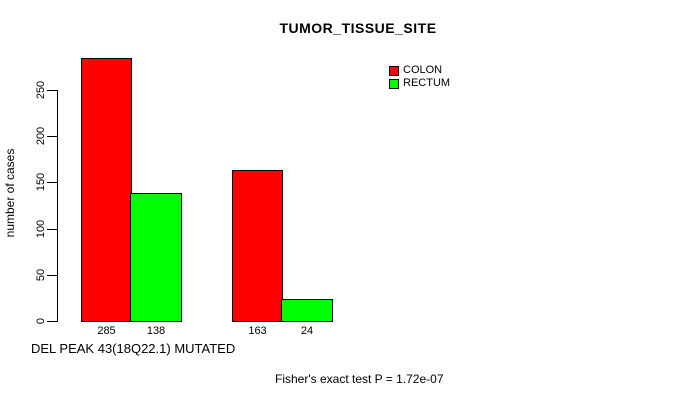 This screenshot has width=690, height=400. Describe the element at coordinates (359, 379) in the screenshot. I see `pvalue-annotation: Fisher's exact test P = 1.72e-07` at that location.